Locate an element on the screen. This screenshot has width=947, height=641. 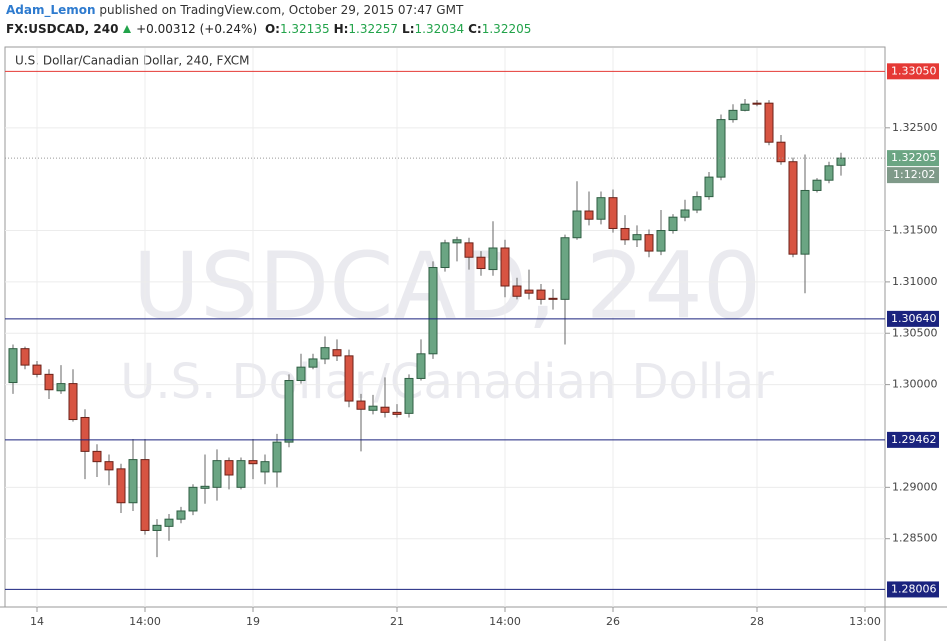
y-tick-label: 1.29000 is located at coordinates (915, 486).